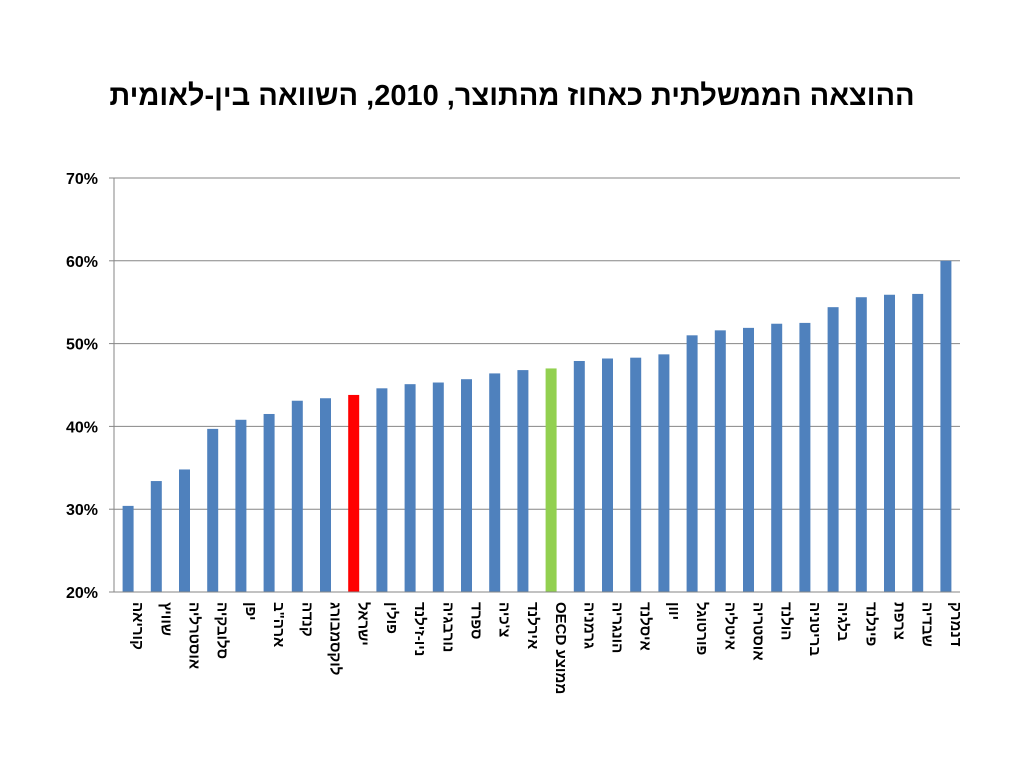  I want to click on x-tick-label: אוסטרליה, so click(194, 635).